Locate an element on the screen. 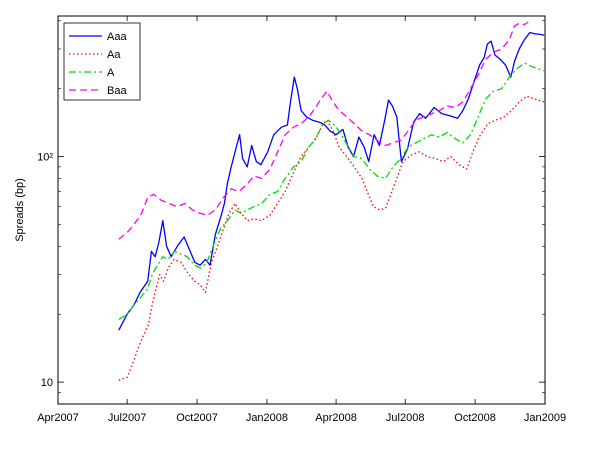 The width and height of the screenshot is (600, 450). x-tick-label: Oct2007 is located at coordinates (197, 418).